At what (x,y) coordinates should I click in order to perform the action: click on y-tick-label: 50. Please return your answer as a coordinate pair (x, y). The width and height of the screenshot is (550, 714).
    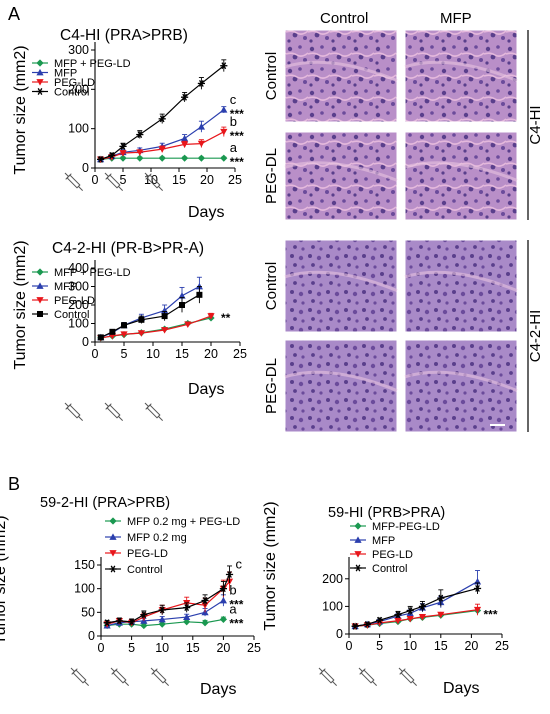
    Looking at the image, I should click on (88, 612).